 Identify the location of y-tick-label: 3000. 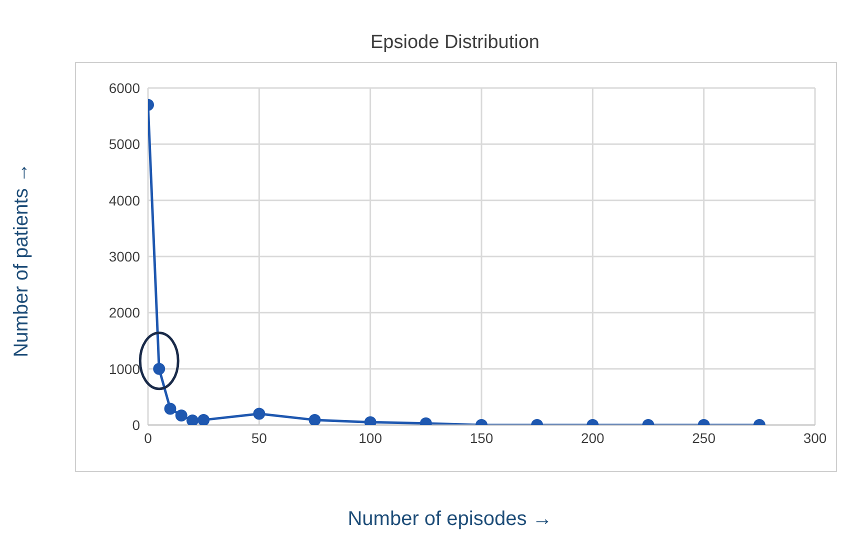
(124, 256).